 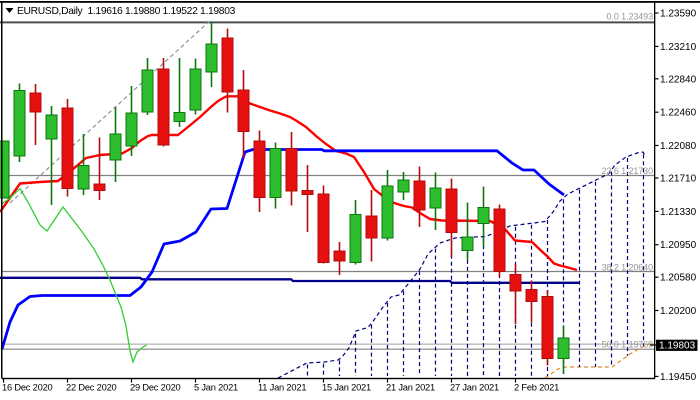 What do you see at coordinates (678, 146) in the screenshot?
I see `svg-text: 1.22080` at bounding box center [678, 146].